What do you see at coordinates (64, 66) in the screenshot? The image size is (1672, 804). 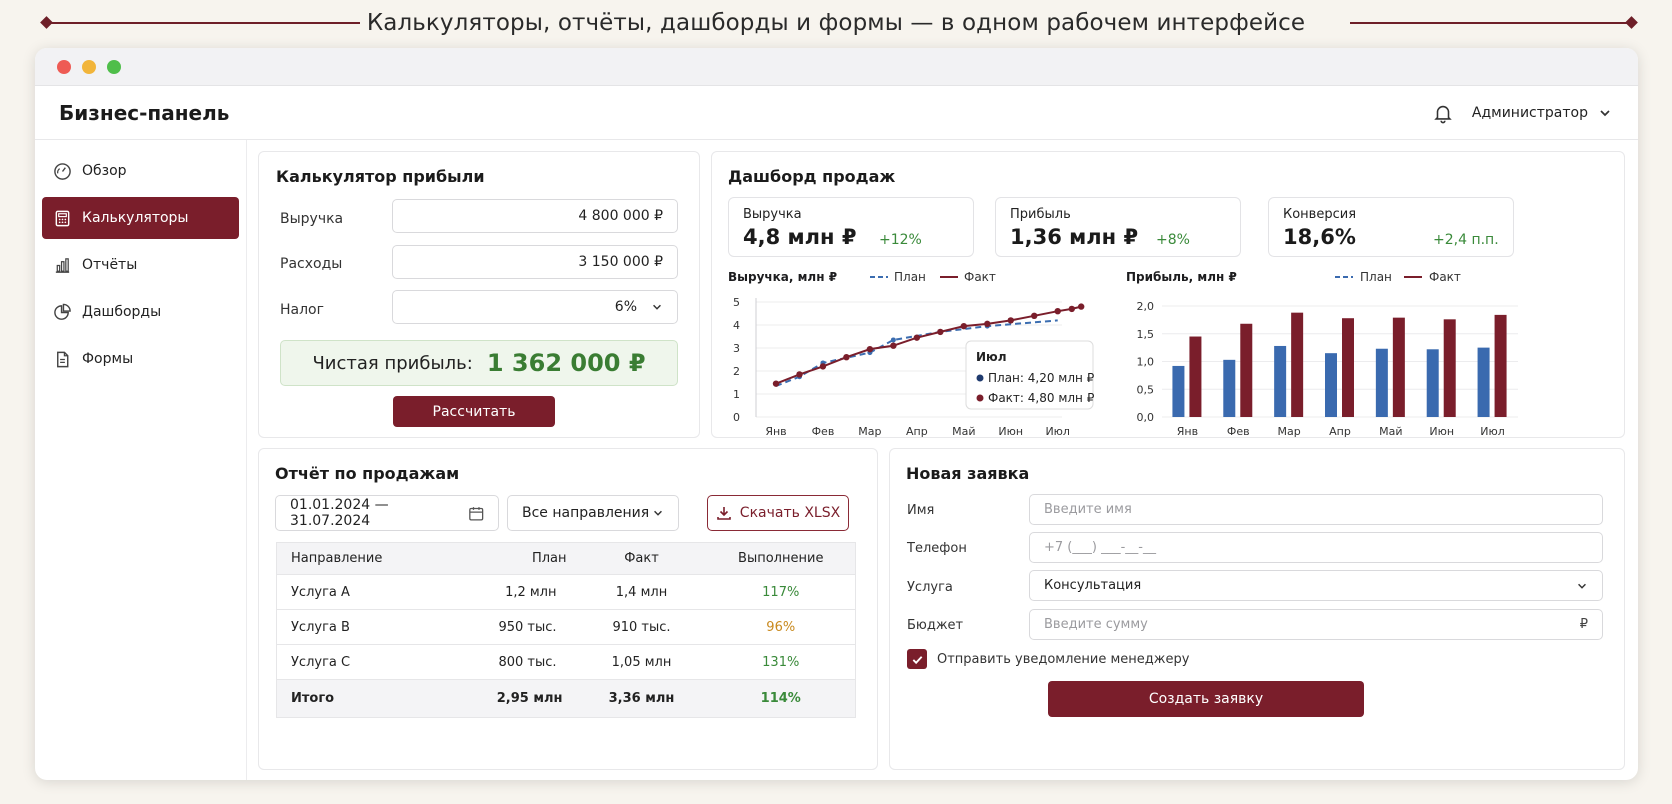 I see `close-window-button` at bounding box center [64, 66].